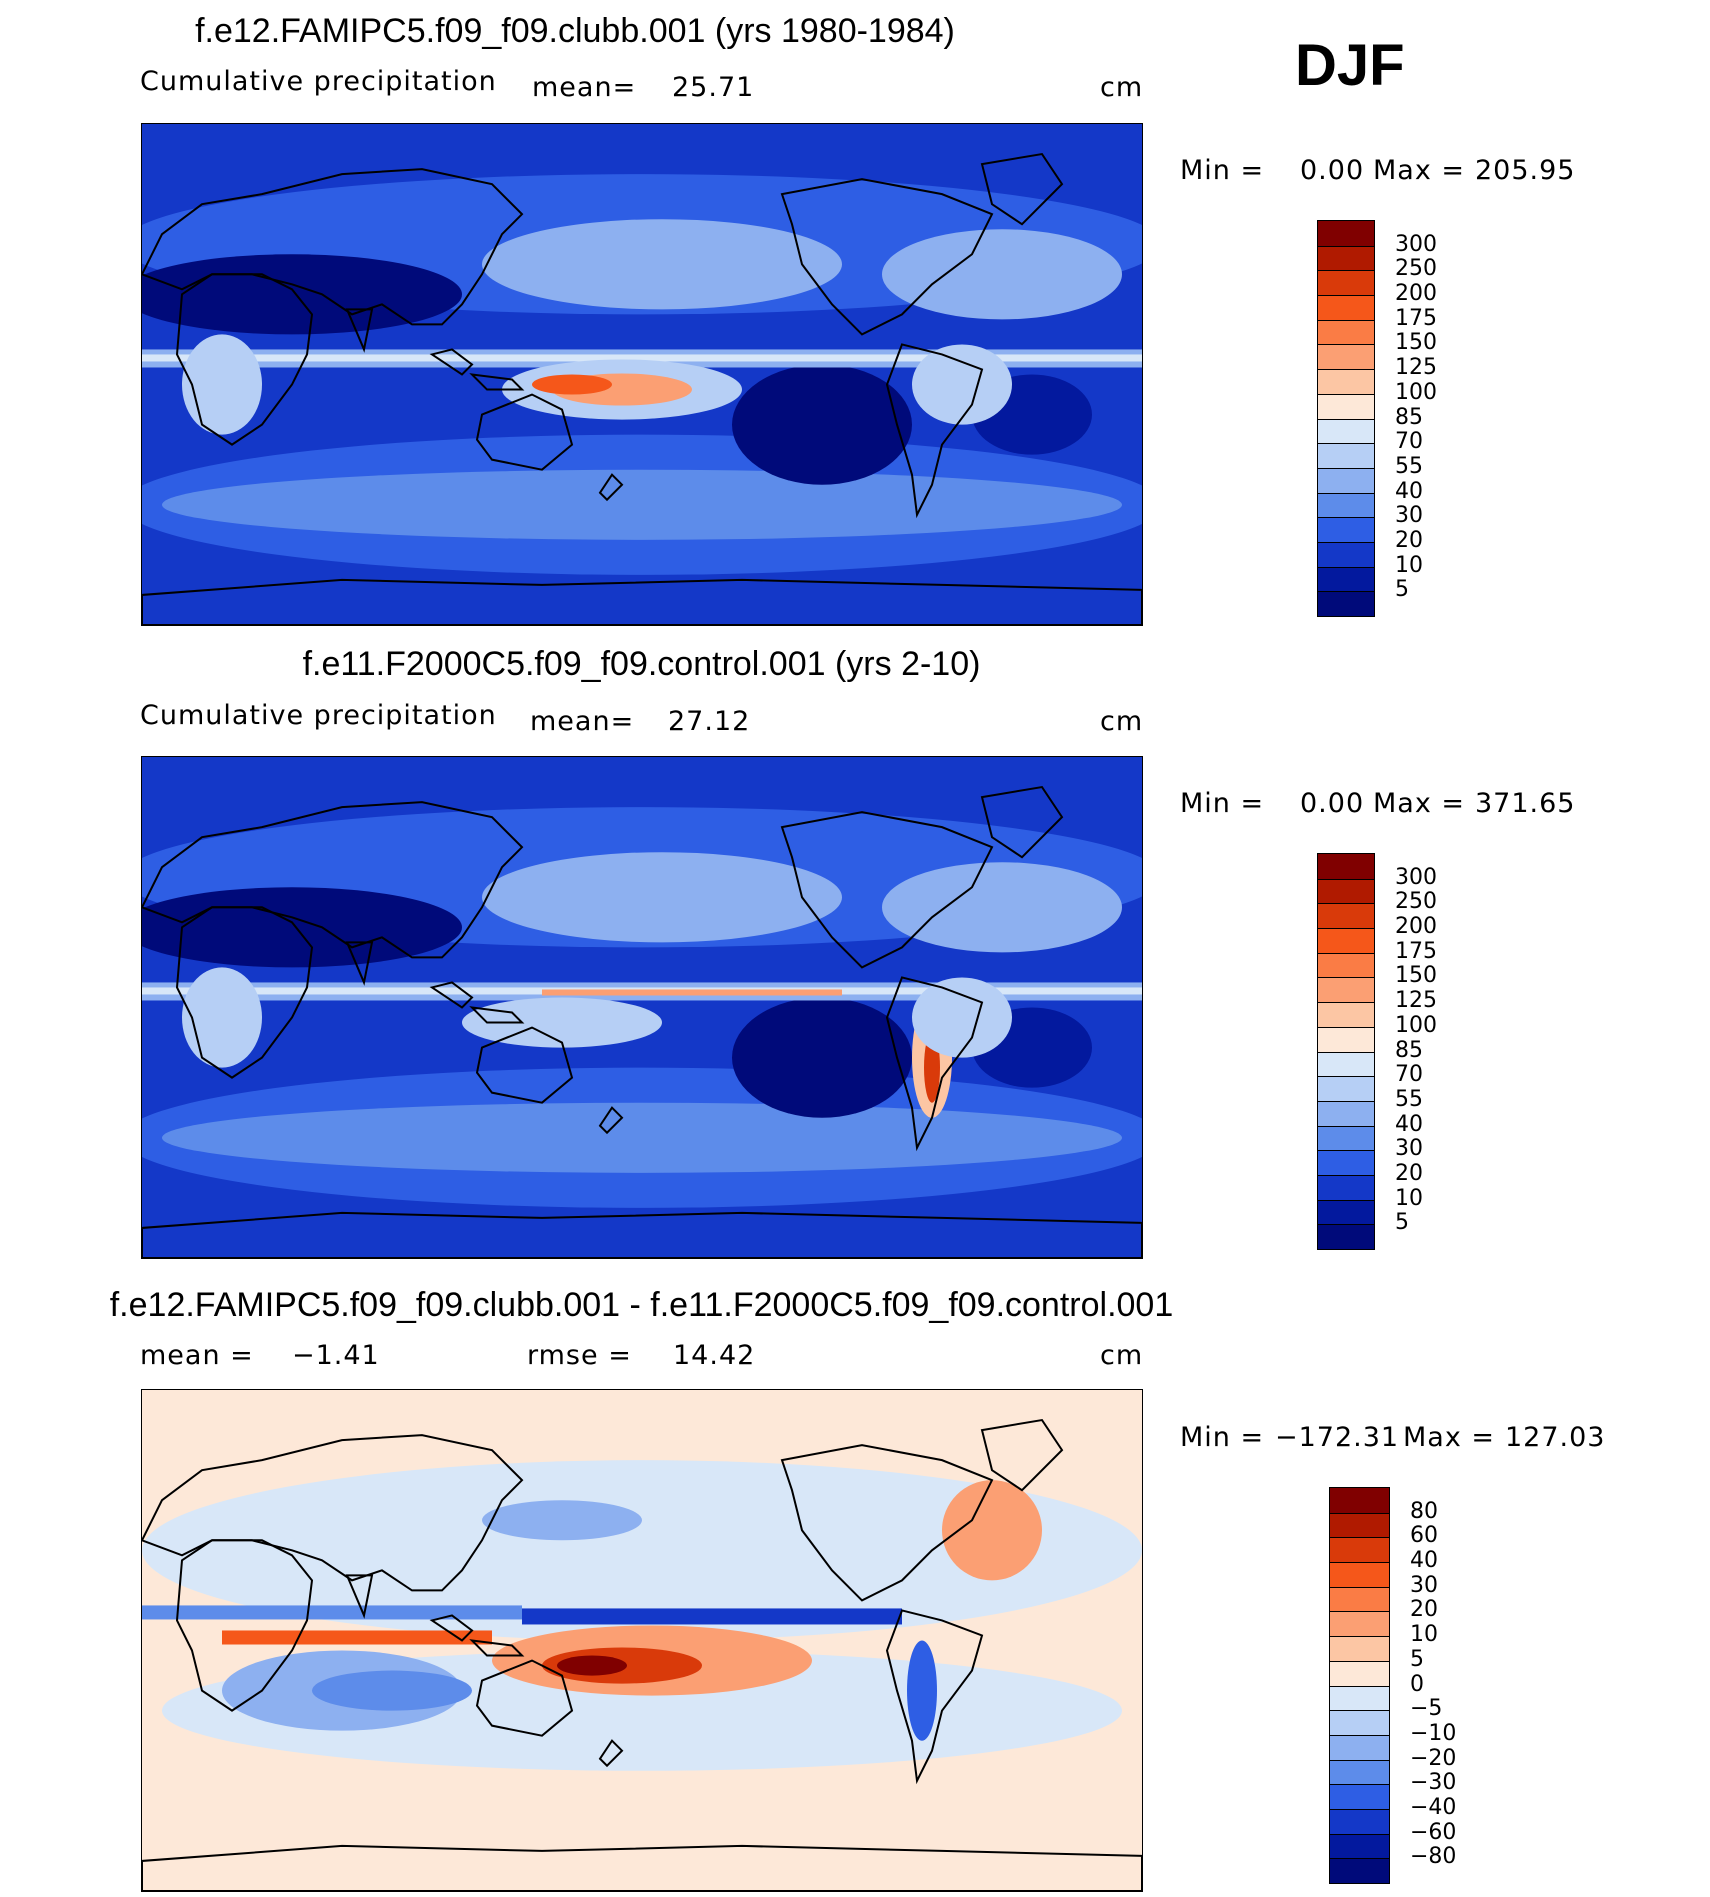 This screenshot has width=1710, height=1897. Describe the element at coordinates (1222, 170) in the screenshot. I see `panel1-min-label: Min =` at that location.